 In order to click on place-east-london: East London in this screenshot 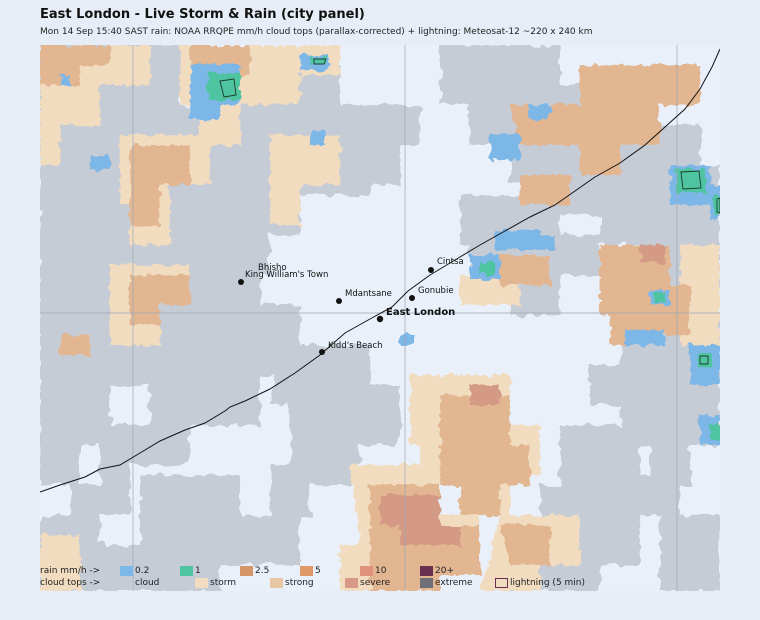, I will do `click(416, 315)`.